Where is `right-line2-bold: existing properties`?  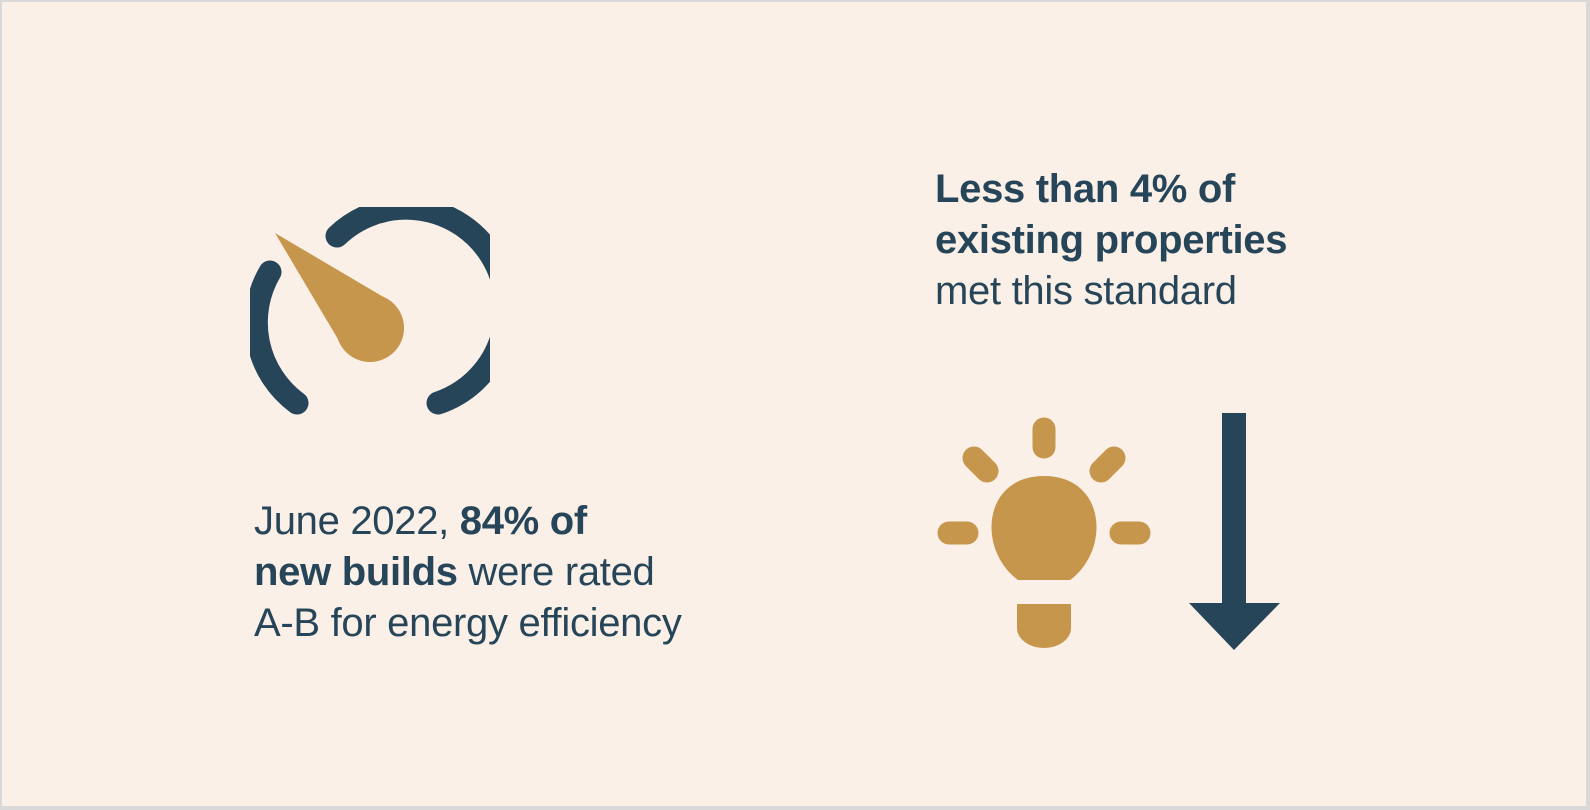
right-line2-bold: existing properties is located at coordinates (1111, 240).